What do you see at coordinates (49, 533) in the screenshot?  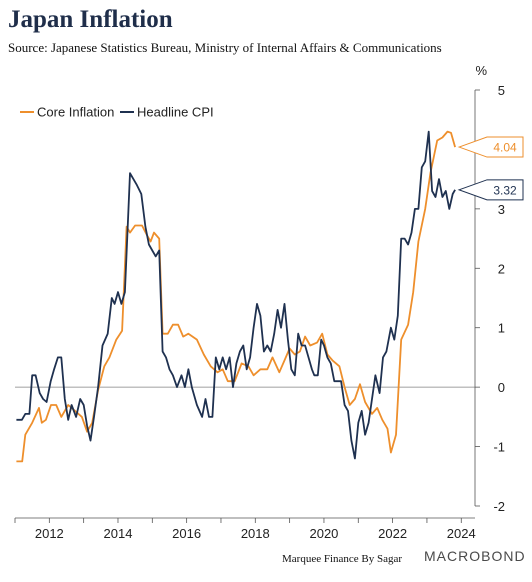 I see `x-tick-label: 2012` at bounding box center [49, 533].